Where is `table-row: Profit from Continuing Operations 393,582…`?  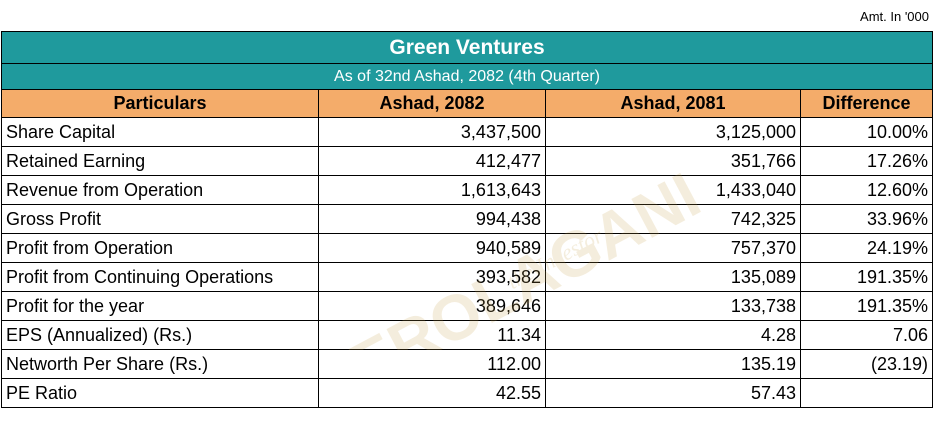 table-row: Profit from Continuing Operations 393,582… is located at coordinates (467, 277).